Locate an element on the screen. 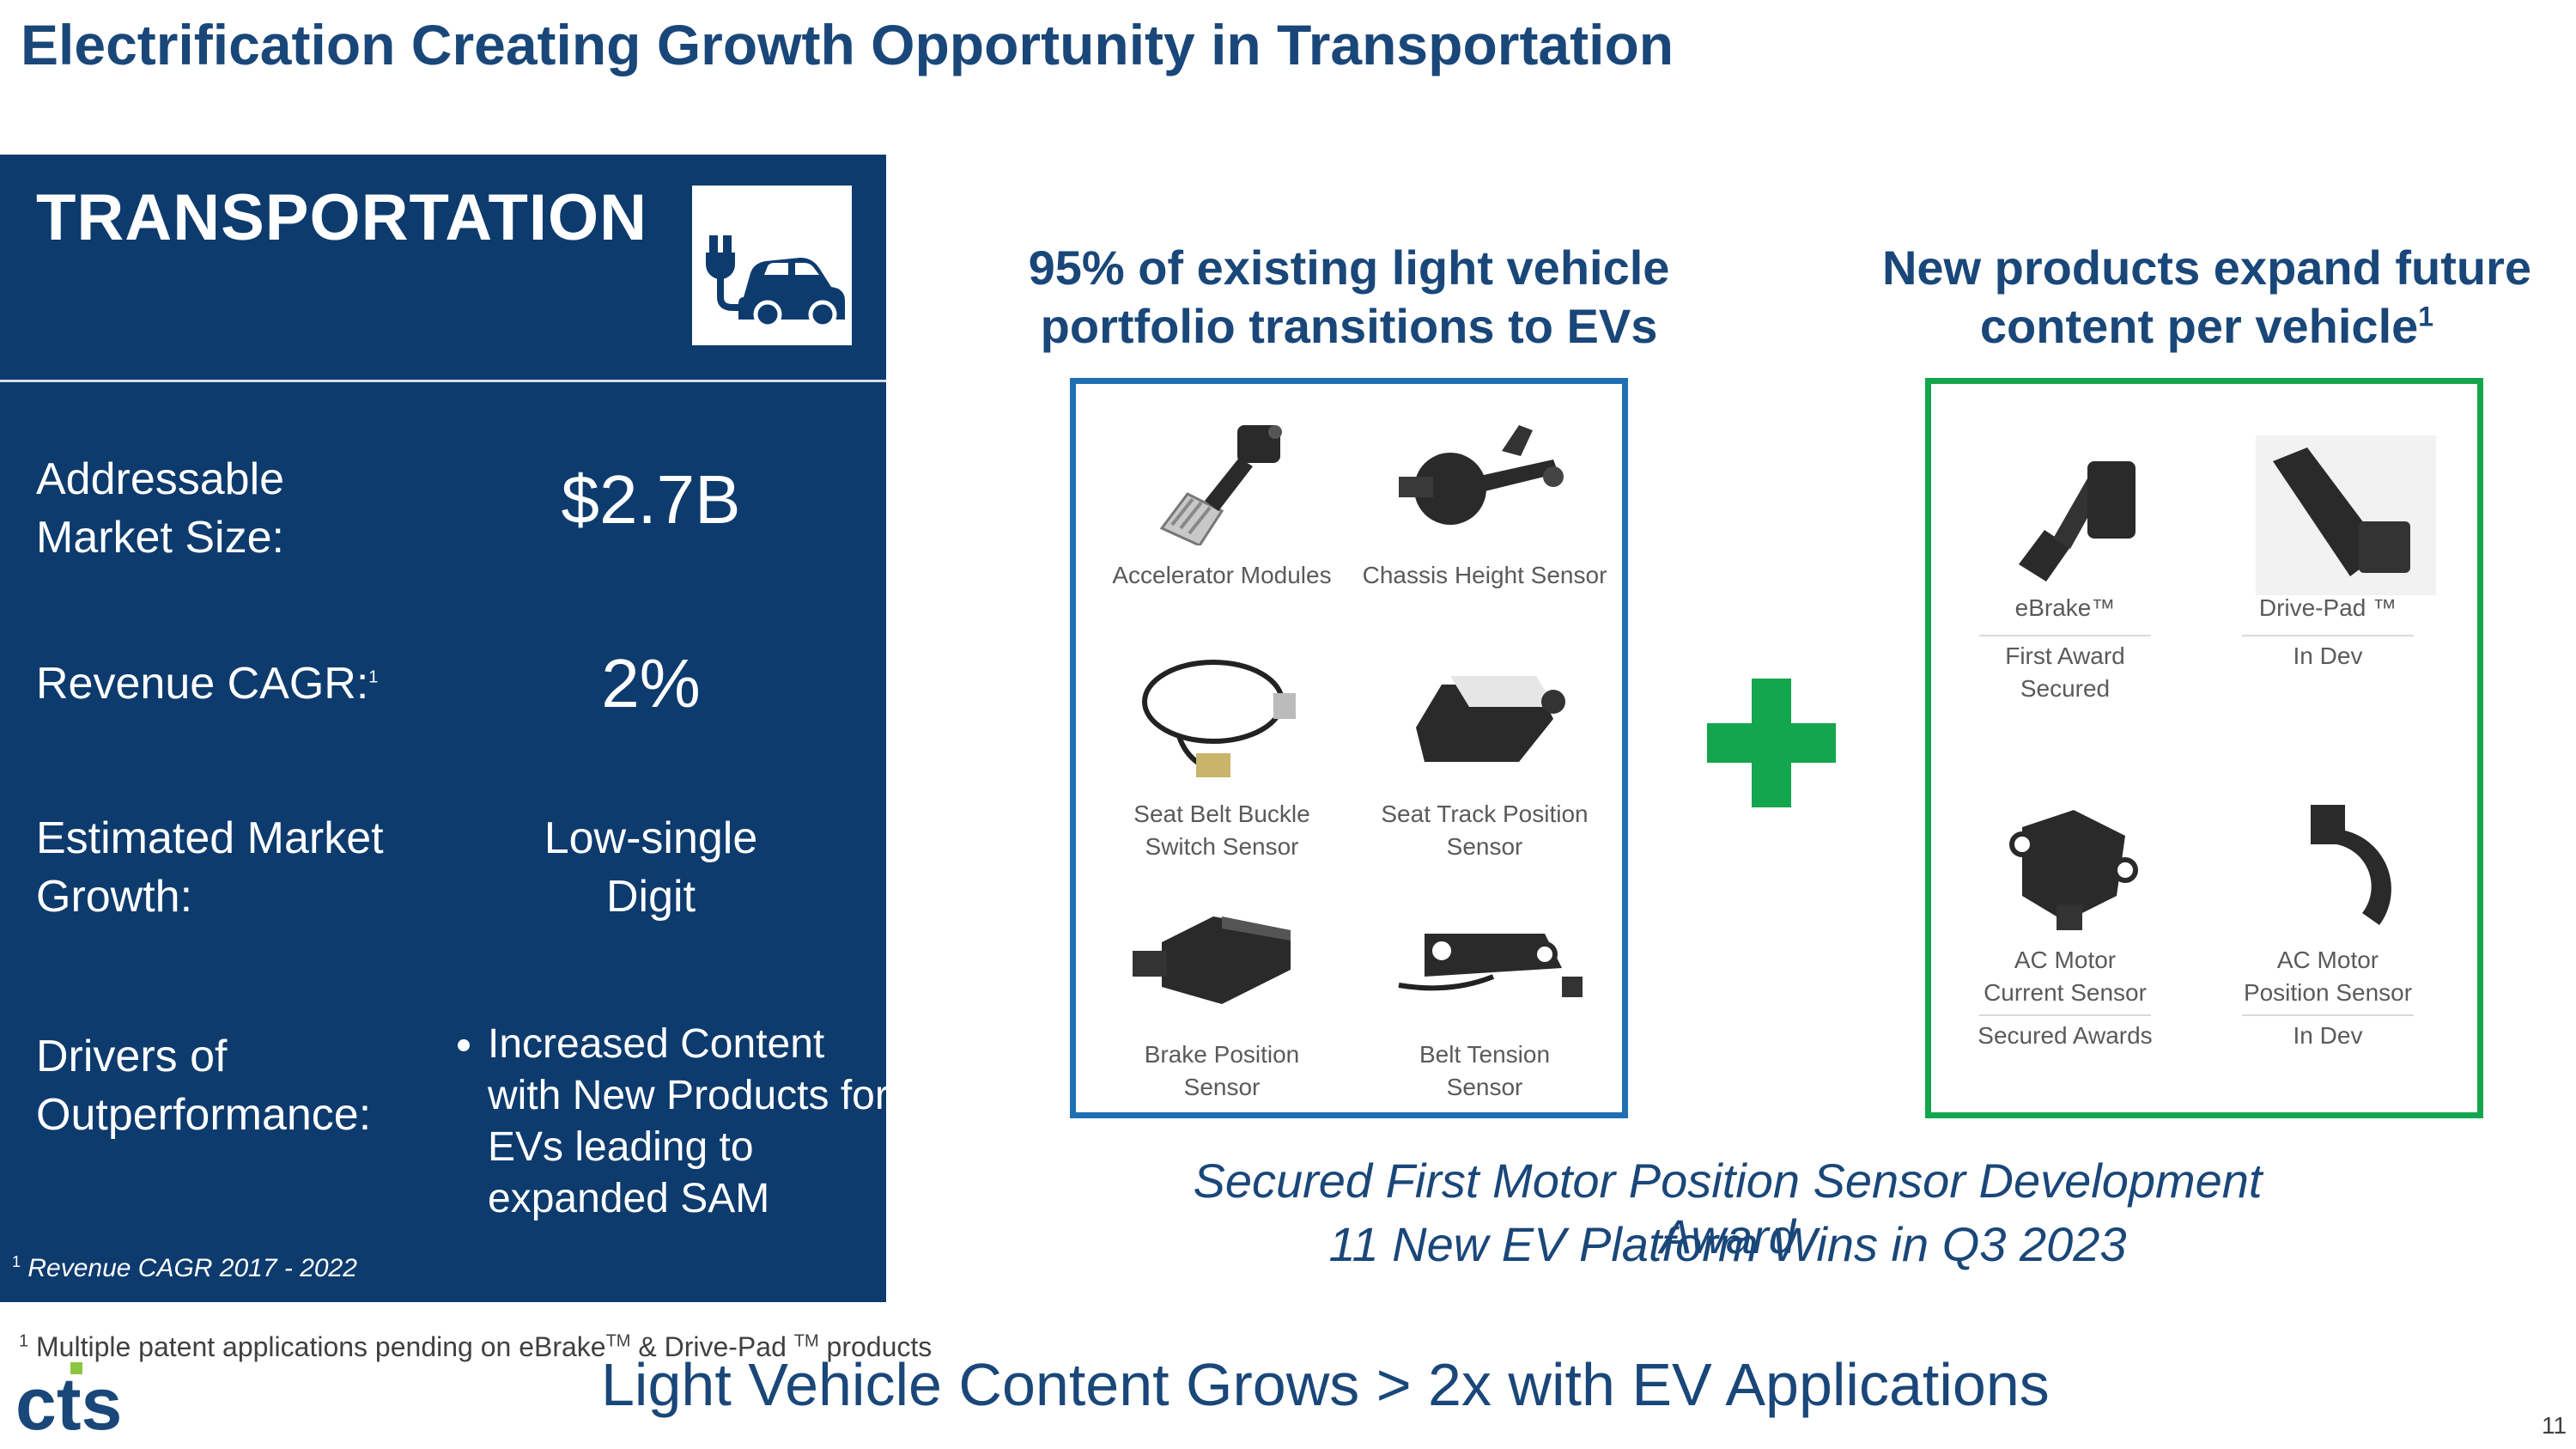 The width and height of the screenshot is (2576, 1449). seat-belt-buckle-sensor-image is located at coordinates (1219, 718).